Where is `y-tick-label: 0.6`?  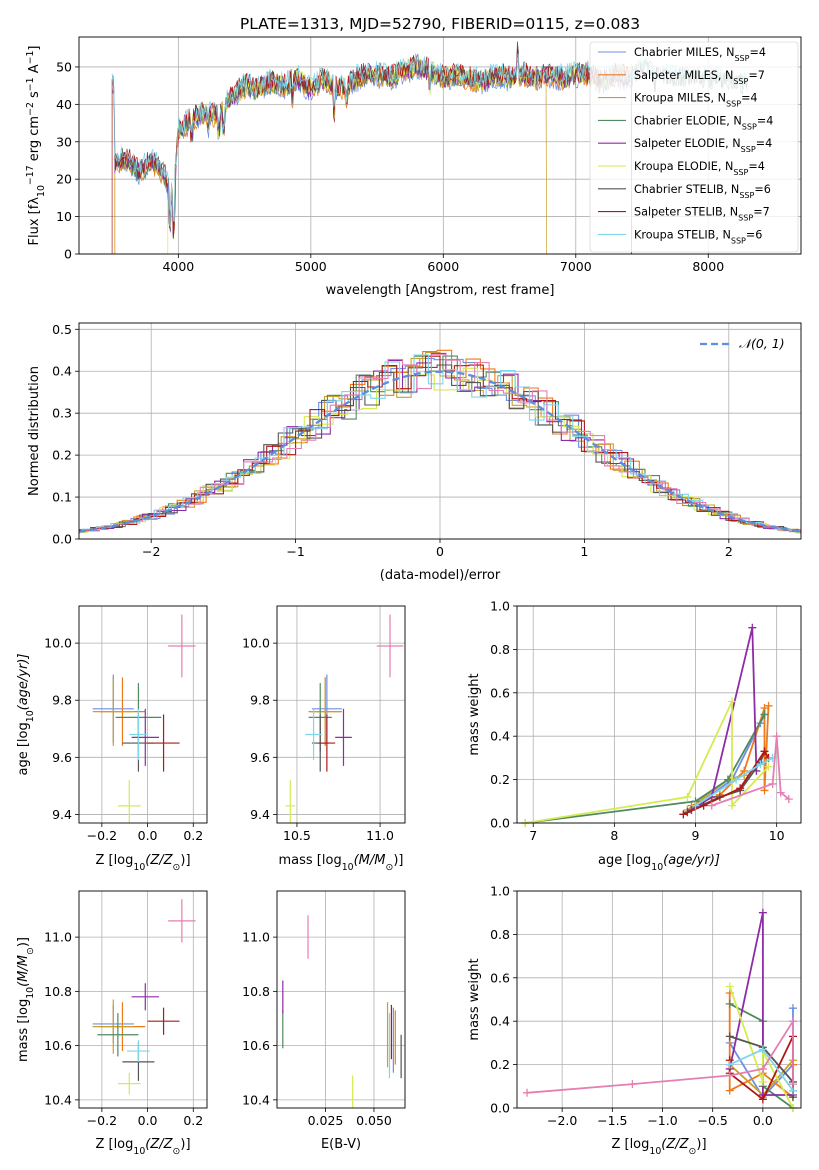
y-tick-label: 0.6 is located at coordinates (500, 692).